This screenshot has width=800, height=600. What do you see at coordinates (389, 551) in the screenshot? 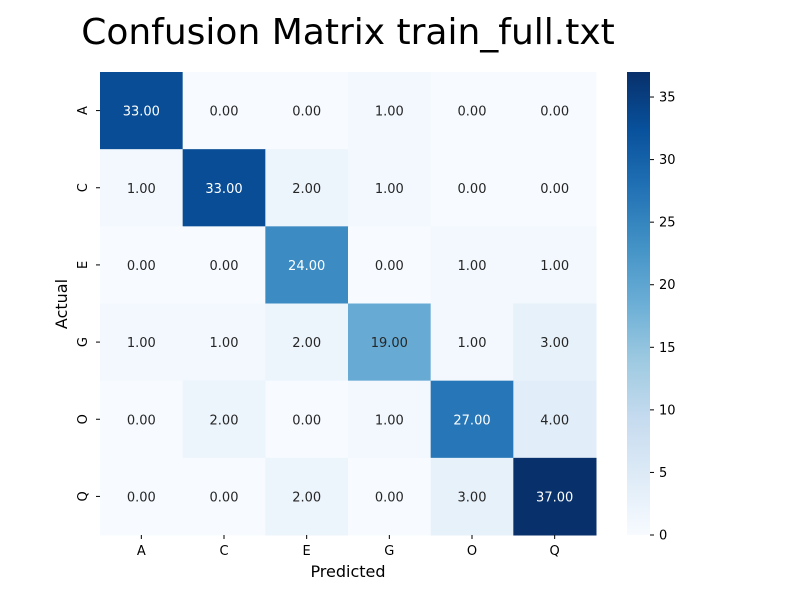
I see `x-tick-label: G` at bounding box center [389, 551].